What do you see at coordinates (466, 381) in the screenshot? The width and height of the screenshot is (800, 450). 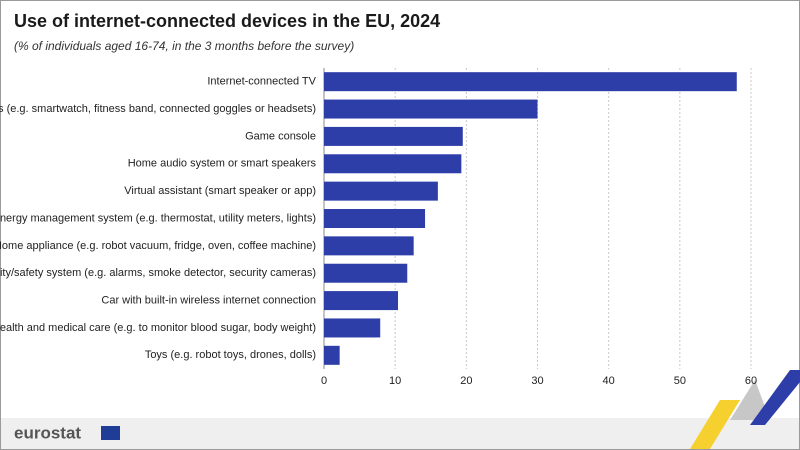 I see `x-tick-label: 20` at bounding box center [466, 381].